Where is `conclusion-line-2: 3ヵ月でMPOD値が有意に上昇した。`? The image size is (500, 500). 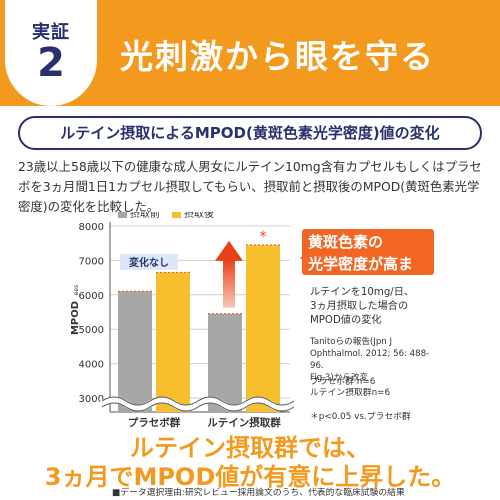 conclusion-line-2: 3ヵ月でMPOD値が有意に上昇した。 is located at coordinates (250, 477).